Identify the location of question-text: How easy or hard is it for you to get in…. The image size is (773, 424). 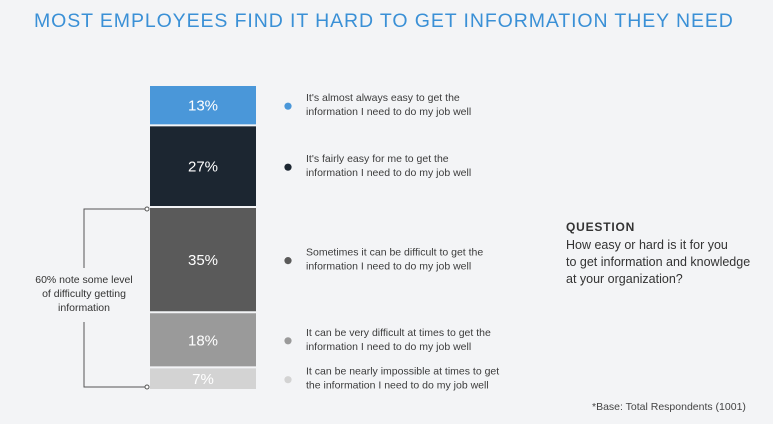
(666, 262).